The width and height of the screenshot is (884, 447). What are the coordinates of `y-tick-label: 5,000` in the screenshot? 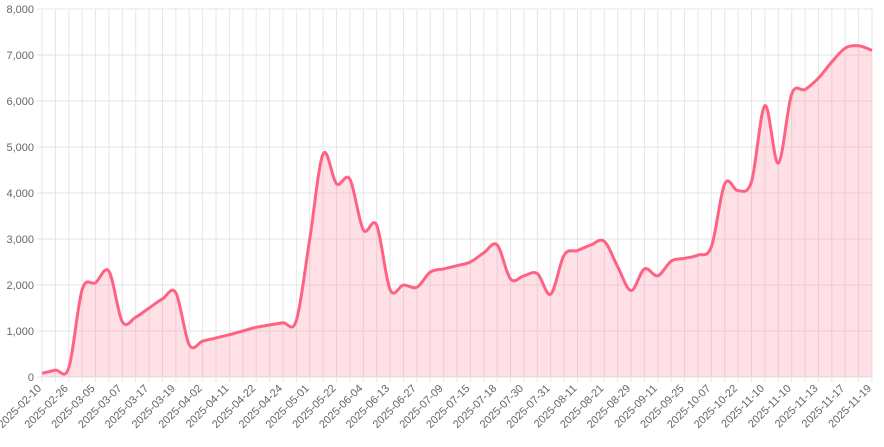 It's located at (20, 148).